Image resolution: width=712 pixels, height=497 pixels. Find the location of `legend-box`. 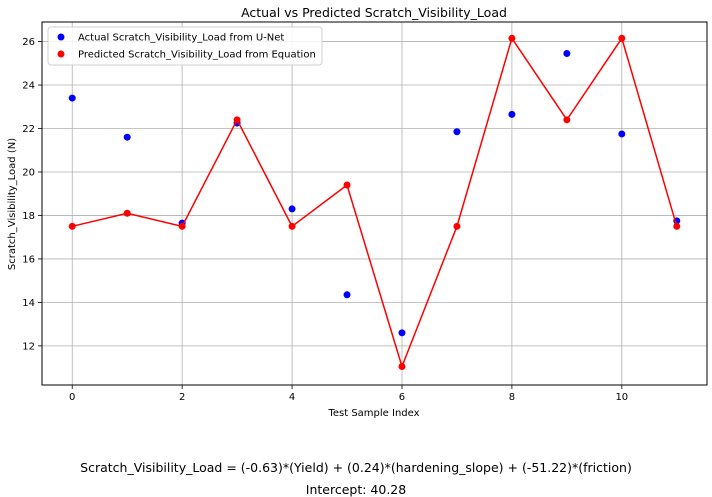

legend-box is located at coordinates (185, 46).